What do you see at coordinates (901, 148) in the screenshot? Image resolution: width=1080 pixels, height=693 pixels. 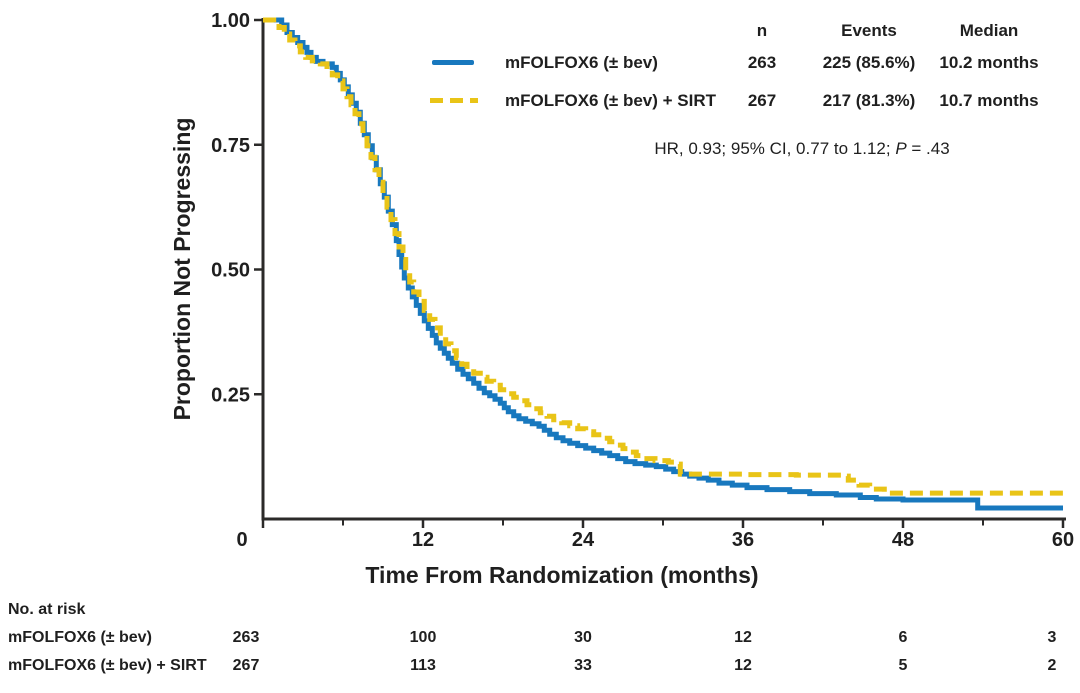 I see `p-value-symbol: P` at bounding box center [901, 148].